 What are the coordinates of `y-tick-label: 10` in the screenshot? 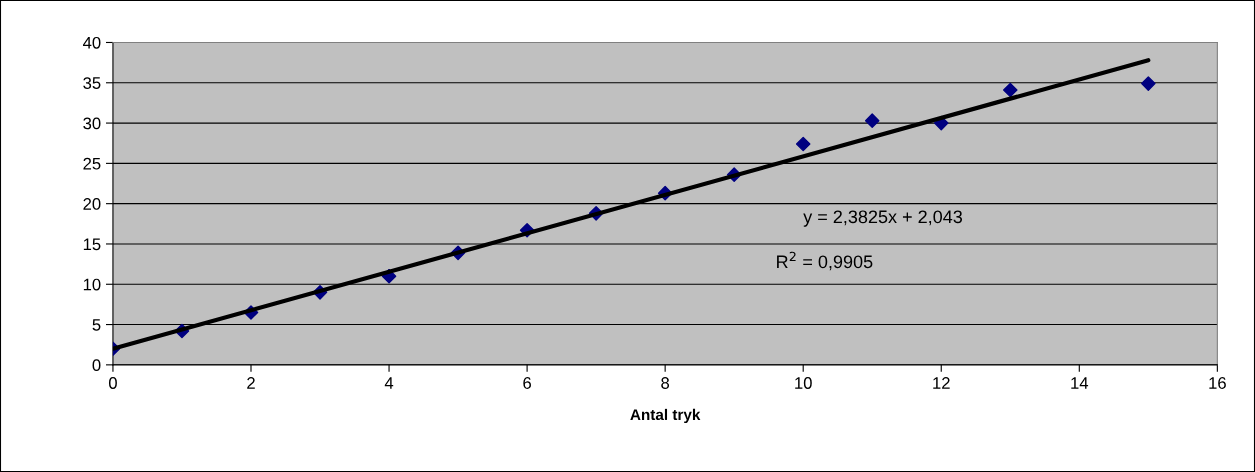 It's located at (92, 284).